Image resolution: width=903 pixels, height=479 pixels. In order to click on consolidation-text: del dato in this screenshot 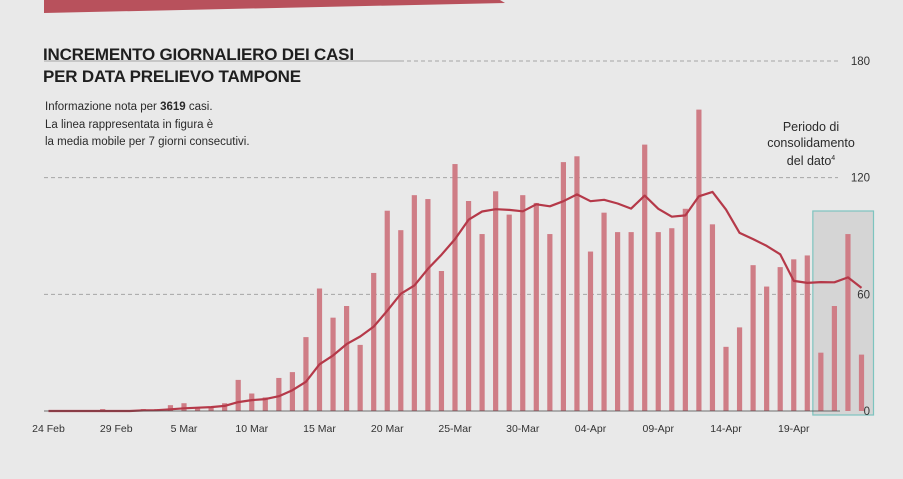, I will do `click(809, 161)`.